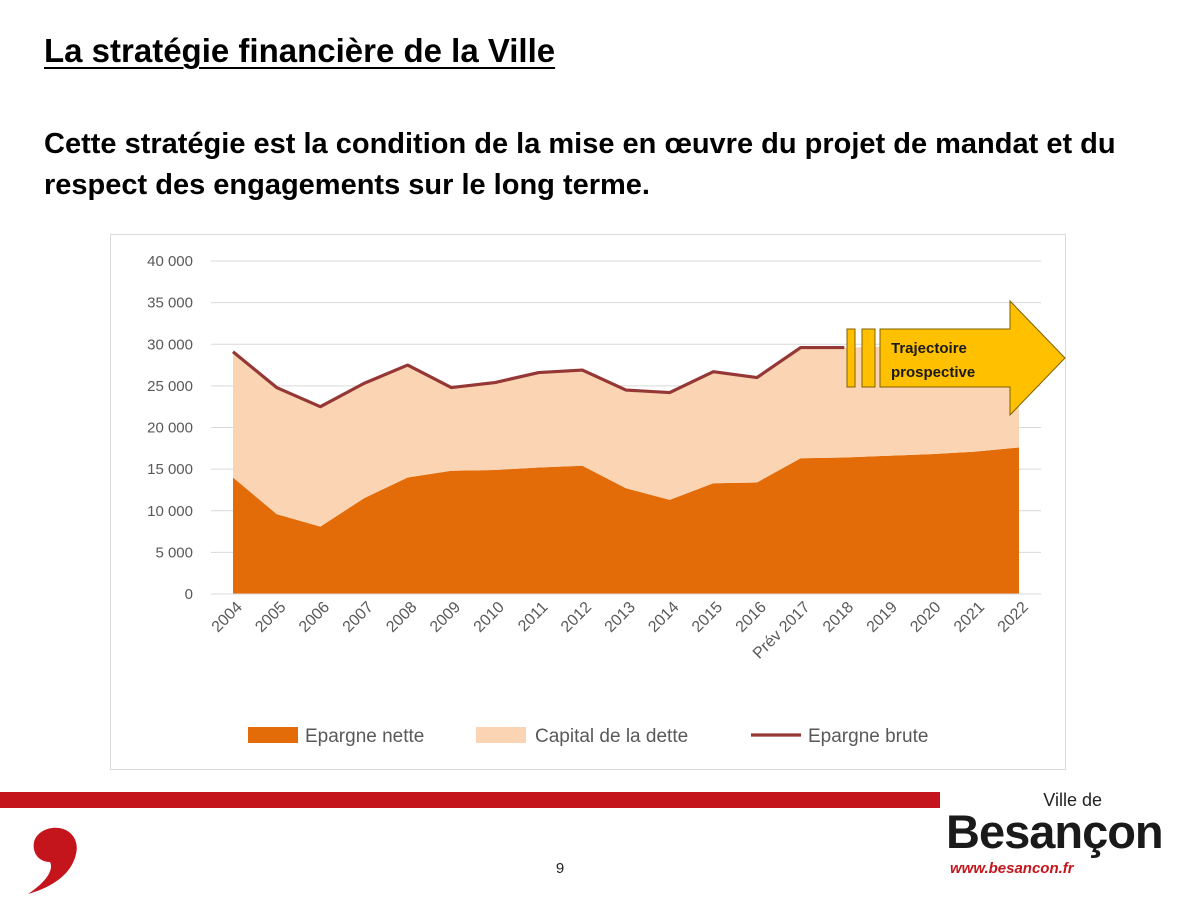 The image size is (1200, 900). I want to click on callout-label-line2: prospective, so click(933, 372).